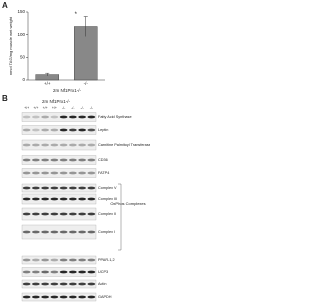 This screenshot has height=308, width=320. What do you see at coordinates (102, 284) in the screenshot?
I see `blot-label: Actin` at bounding box center [102, 284].